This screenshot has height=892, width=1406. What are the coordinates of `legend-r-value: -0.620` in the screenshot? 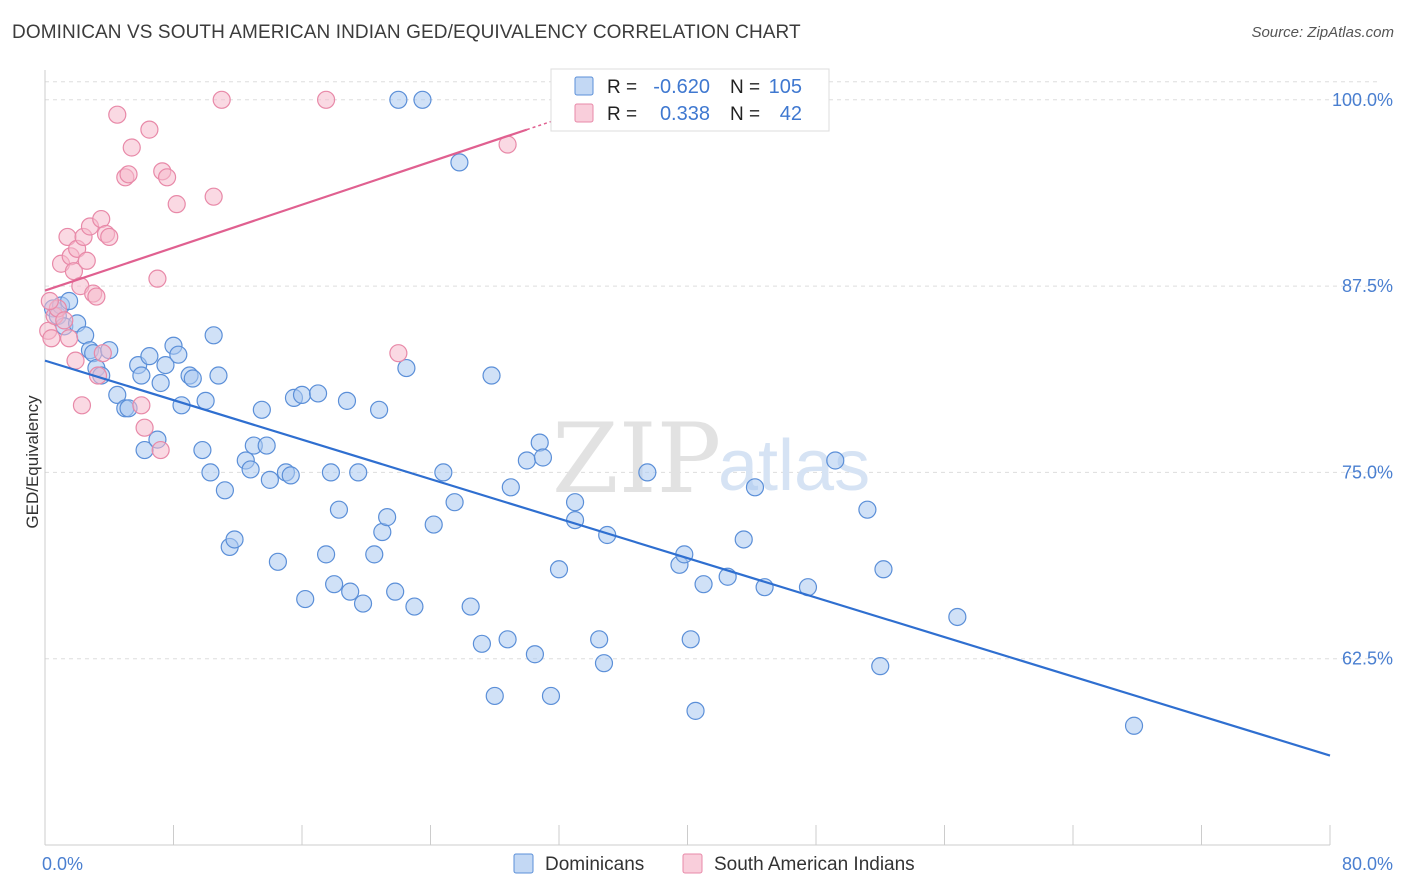 It's located at (681, 87).